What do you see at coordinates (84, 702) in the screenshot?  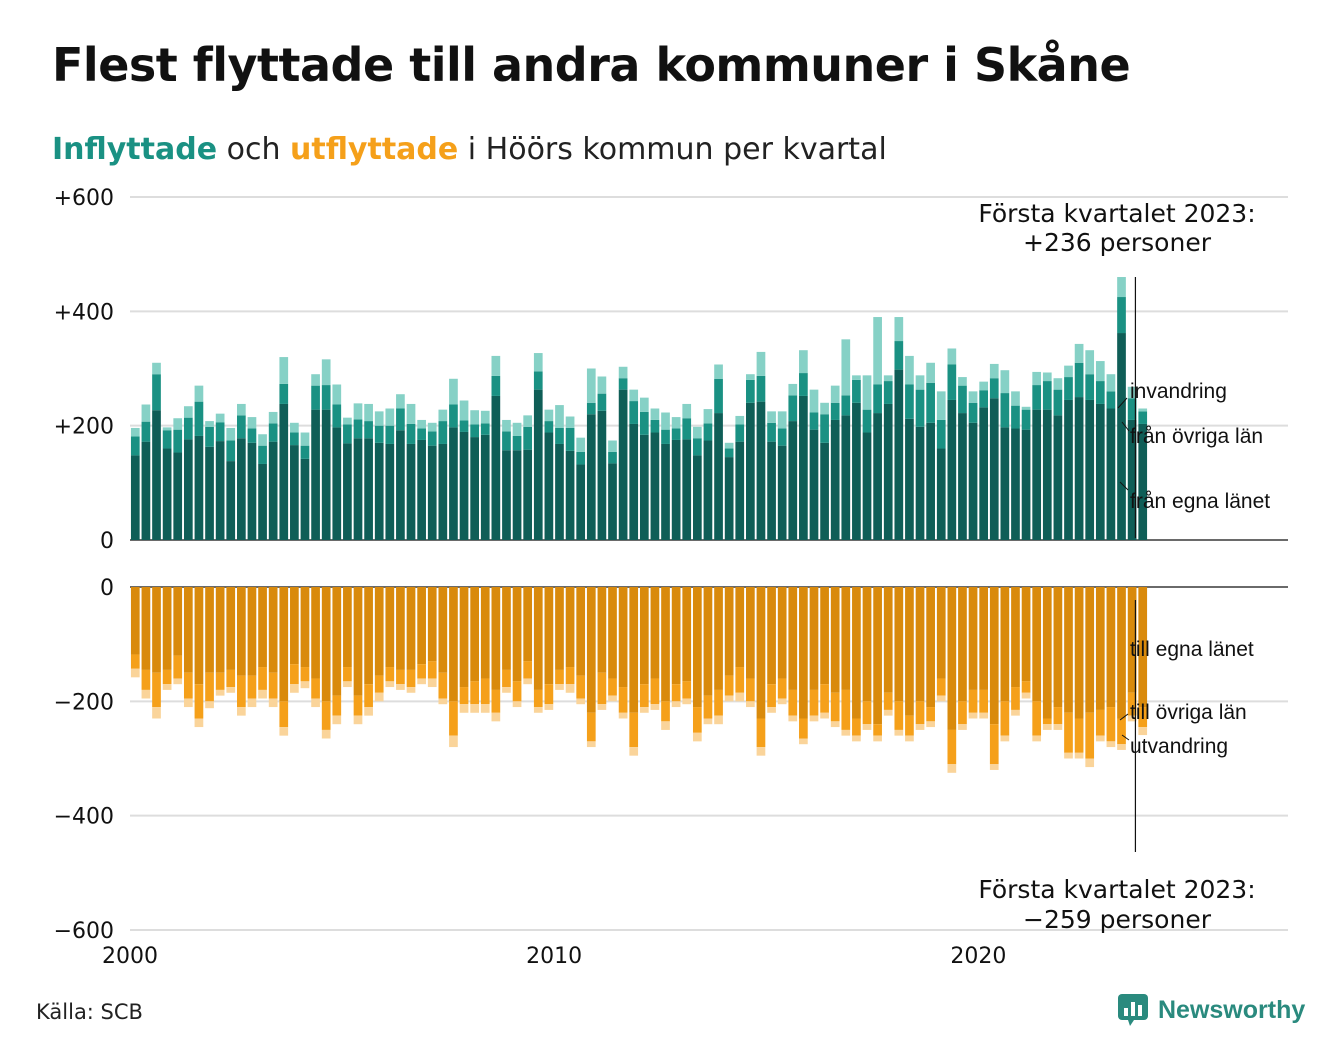 I see `bottom-y-tick-label: −200` at bounding box center [84, 702].